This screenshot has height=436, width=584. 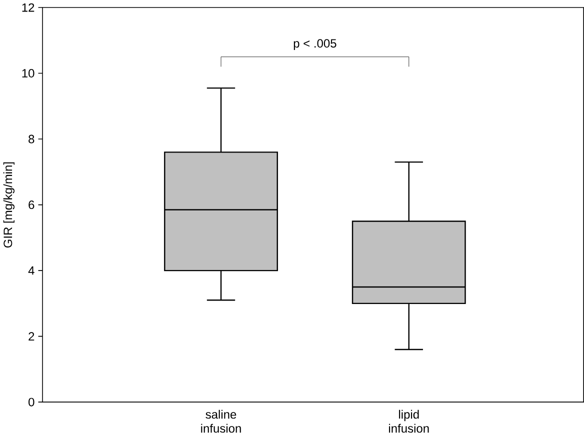 What do you see at coordinates (31, 402) in the screenshot?
I see `y-tick-label: 0` at bounding box center [31, 402].